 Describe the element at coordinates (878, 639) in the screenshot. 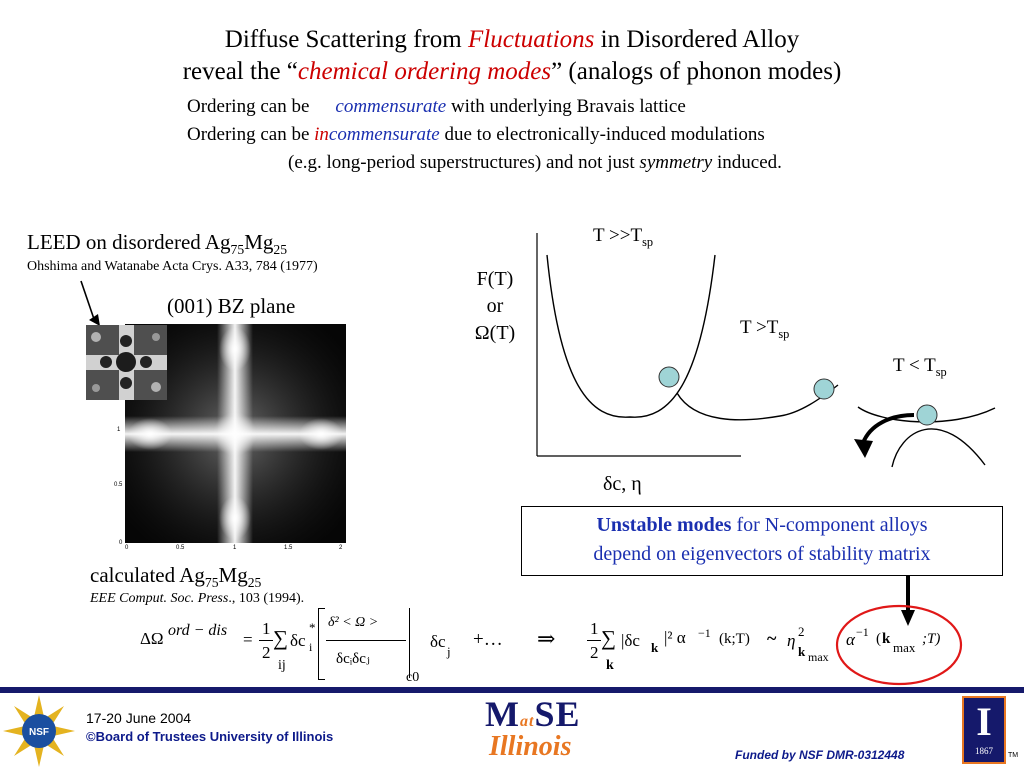

I see `eq-args2-open: (` at that location.